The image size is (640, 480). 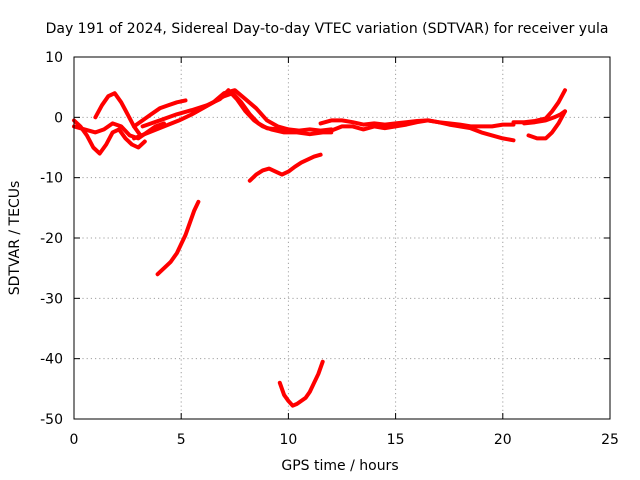 What do you see at coordinates (51, 299) in the screenshot?
I see `y-tick-label: -30` at bounding box center [51, 299].